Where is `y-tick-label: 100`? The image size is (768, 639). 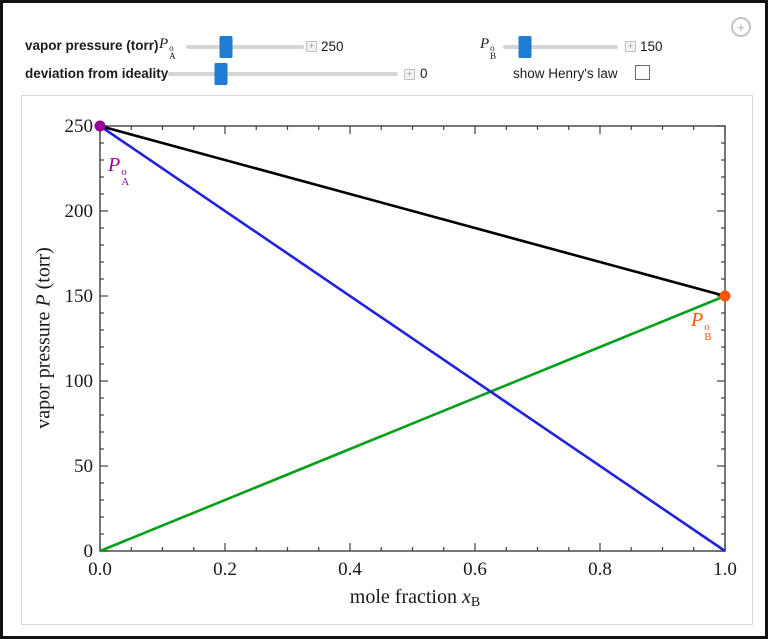
y-tick-label: 100 is located at coordinates (79, 381).